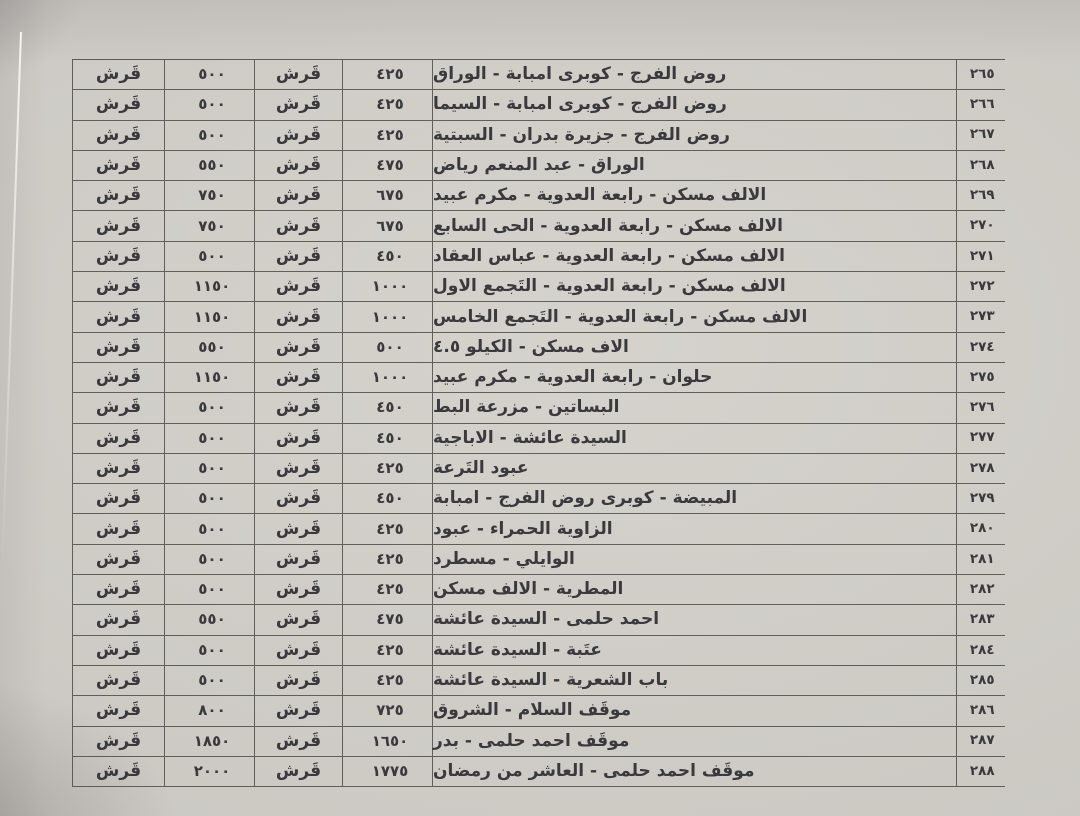 The width and height of the screenshot is (1080, 816). I want to click on row-number-cell: ٢٦٧, so click(982, 134).